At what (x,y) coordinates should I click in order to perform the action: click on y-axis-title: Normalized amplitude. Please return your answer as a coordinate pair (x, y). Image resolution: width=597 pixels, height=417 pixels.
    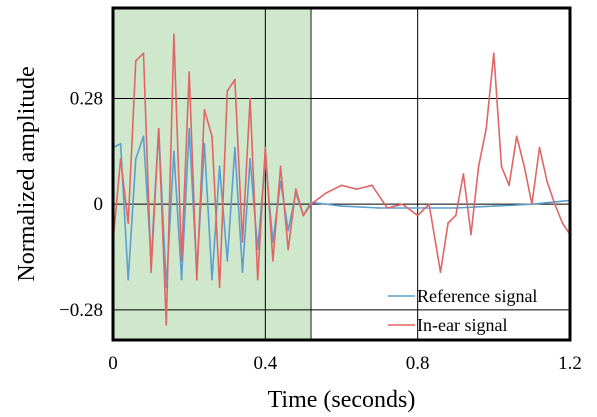
    Looking at the image, I should click on (27, 173).